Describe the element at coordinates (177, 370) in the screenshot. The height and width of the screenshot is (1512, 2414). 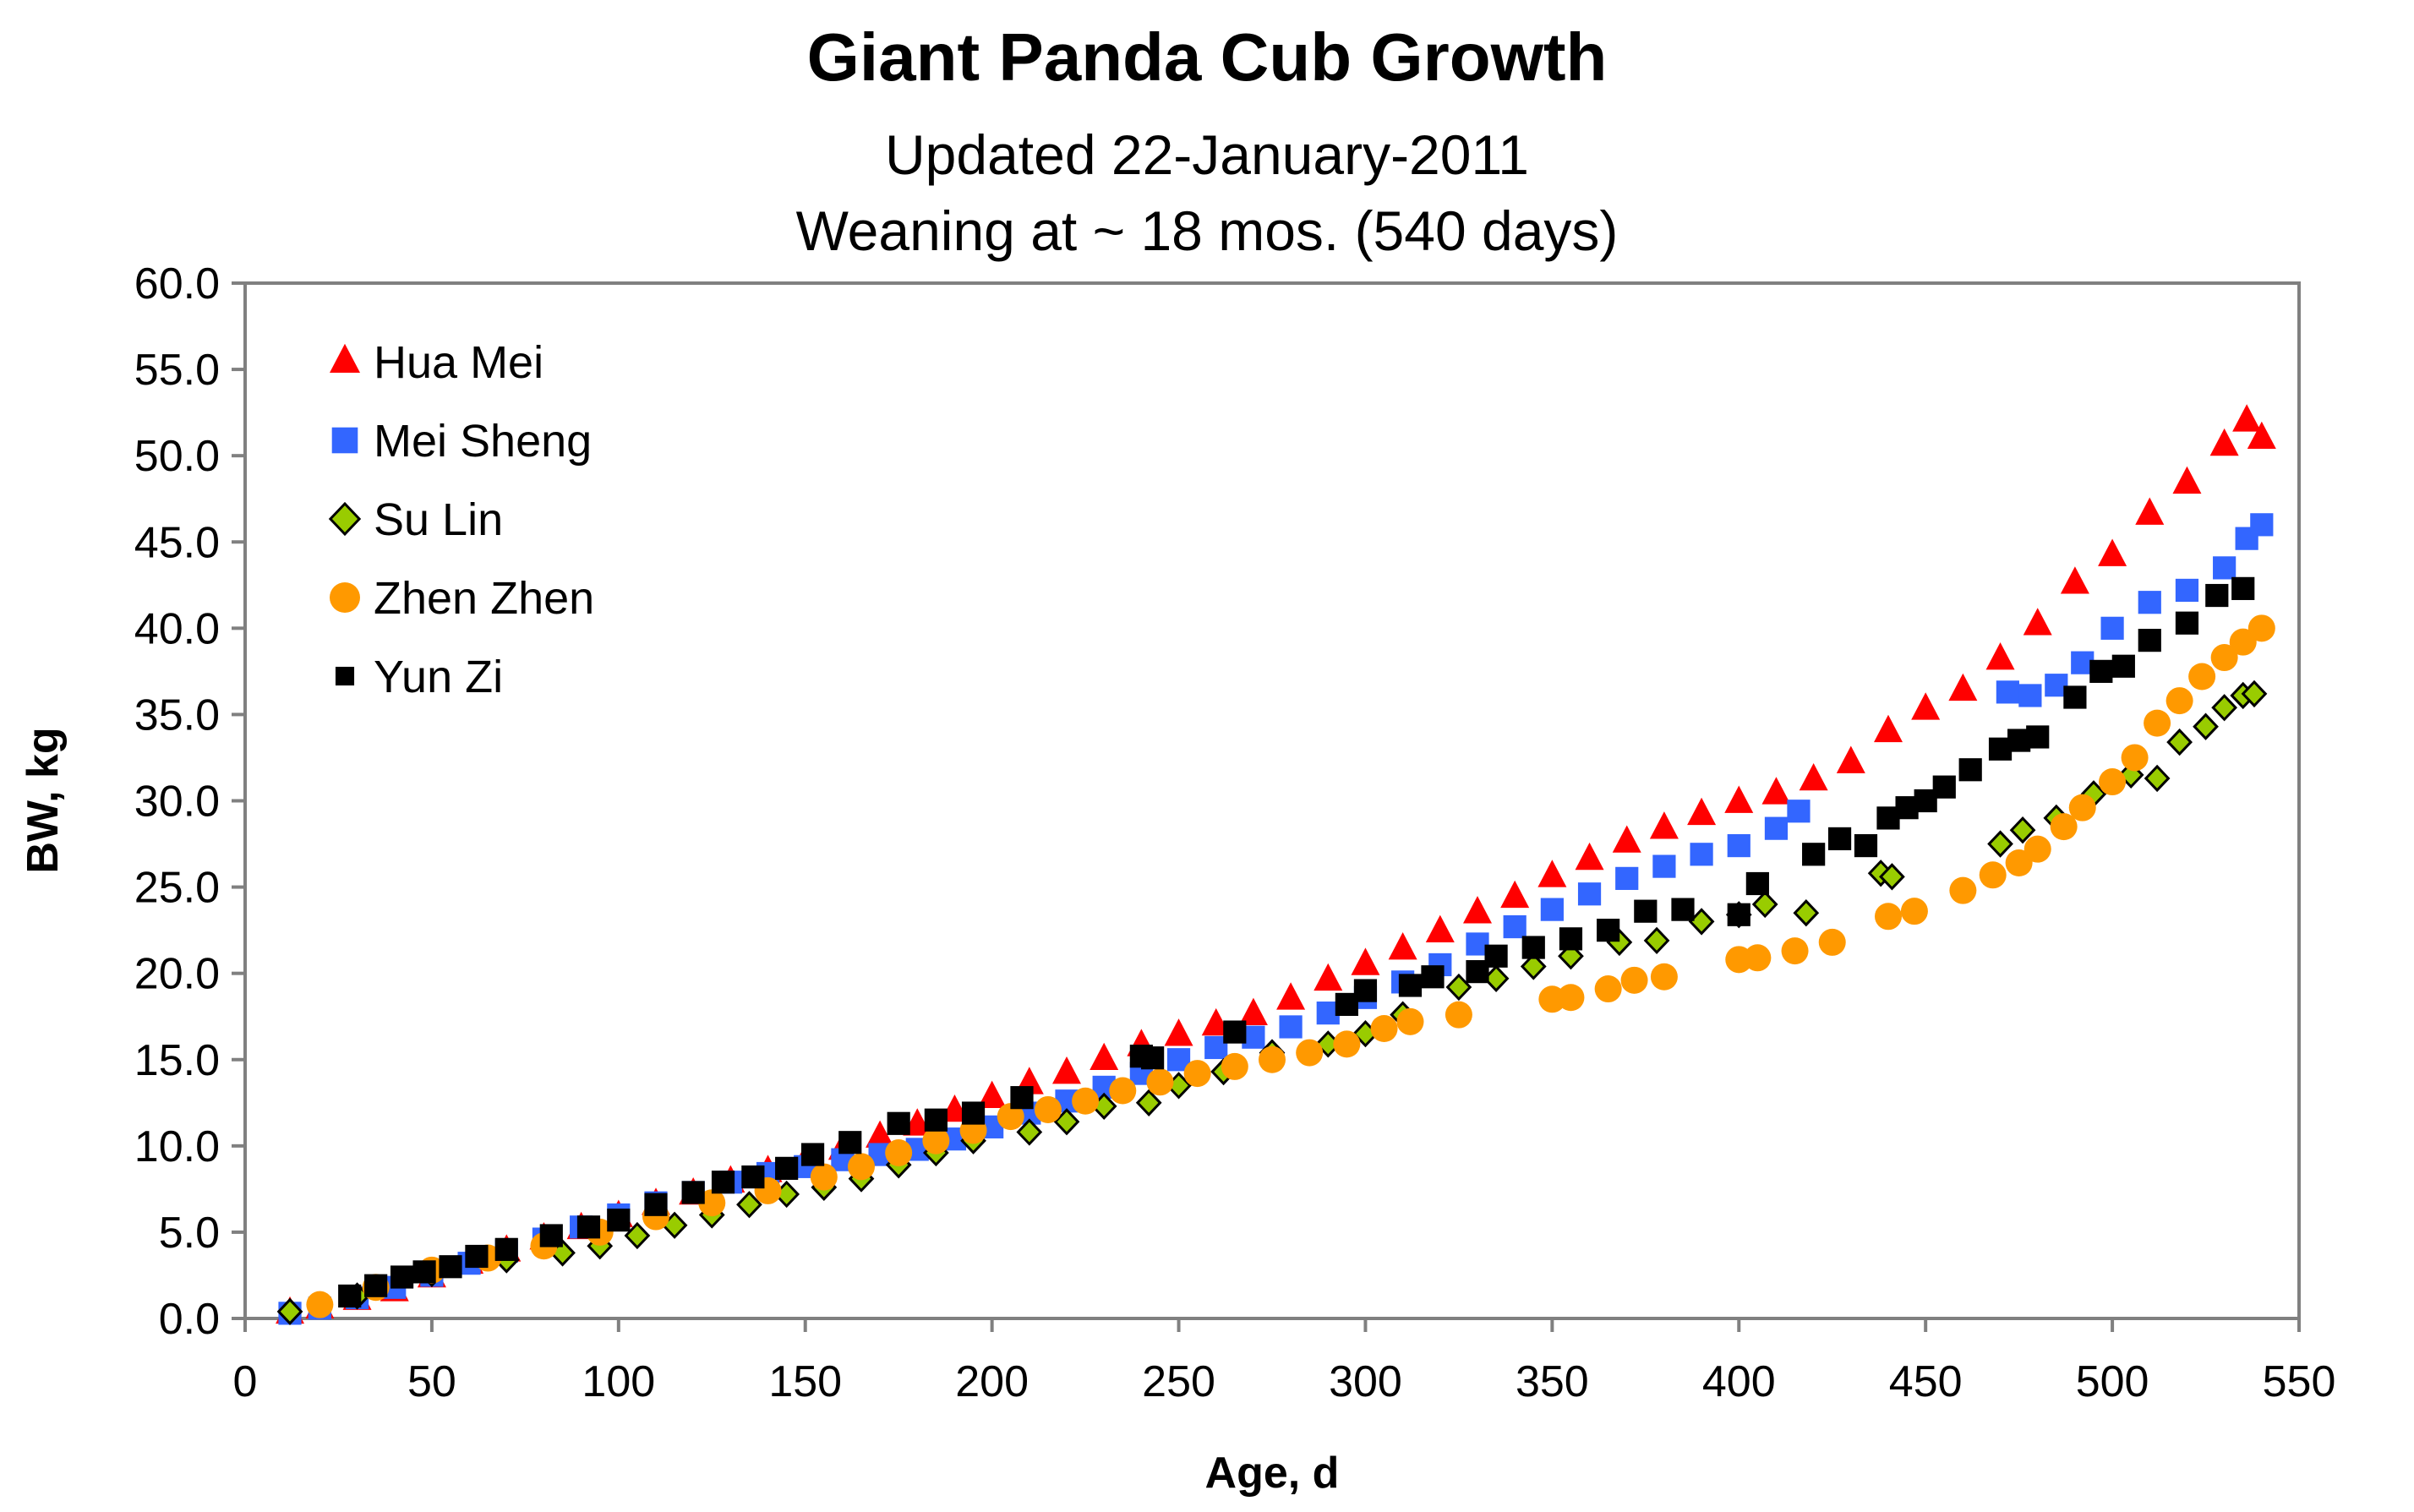
I see `y-tick-label: 55.0` at that location.